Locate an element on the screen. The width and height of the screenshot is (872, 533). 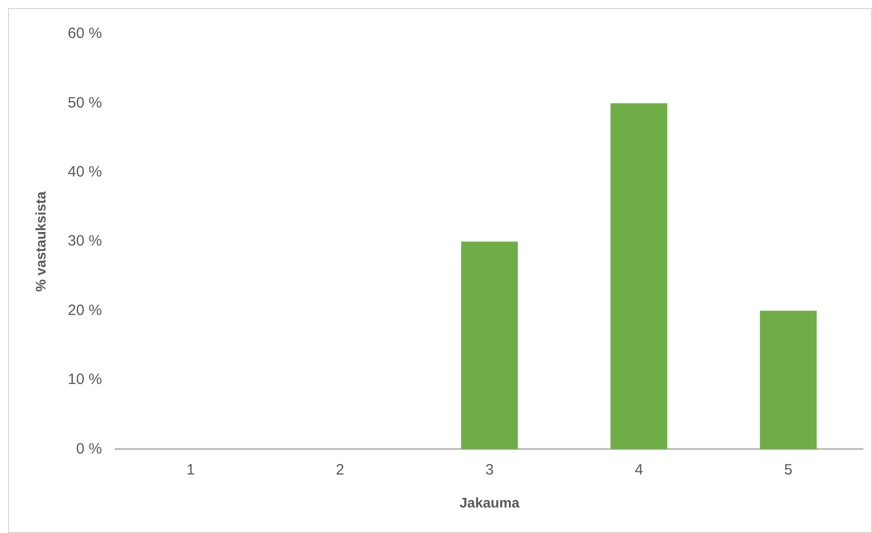
y-tick-label: 40 % is located at coordinates (85, 172).